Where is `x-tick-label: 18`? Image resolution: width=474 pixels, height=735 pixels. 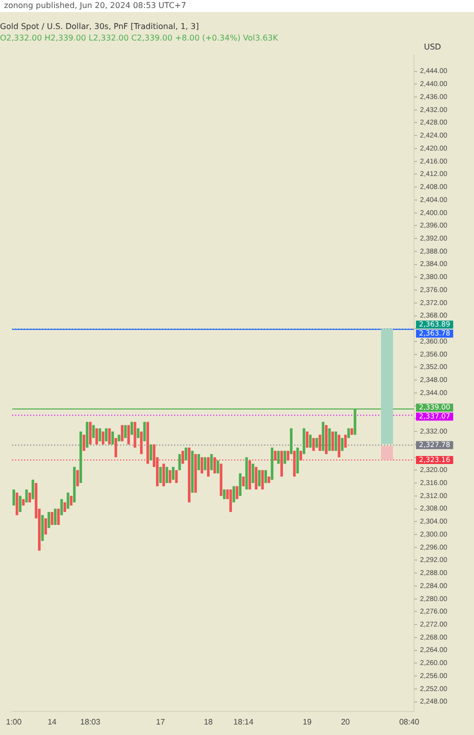 x-tick-label: 18 is located at coordinates (209, 721).